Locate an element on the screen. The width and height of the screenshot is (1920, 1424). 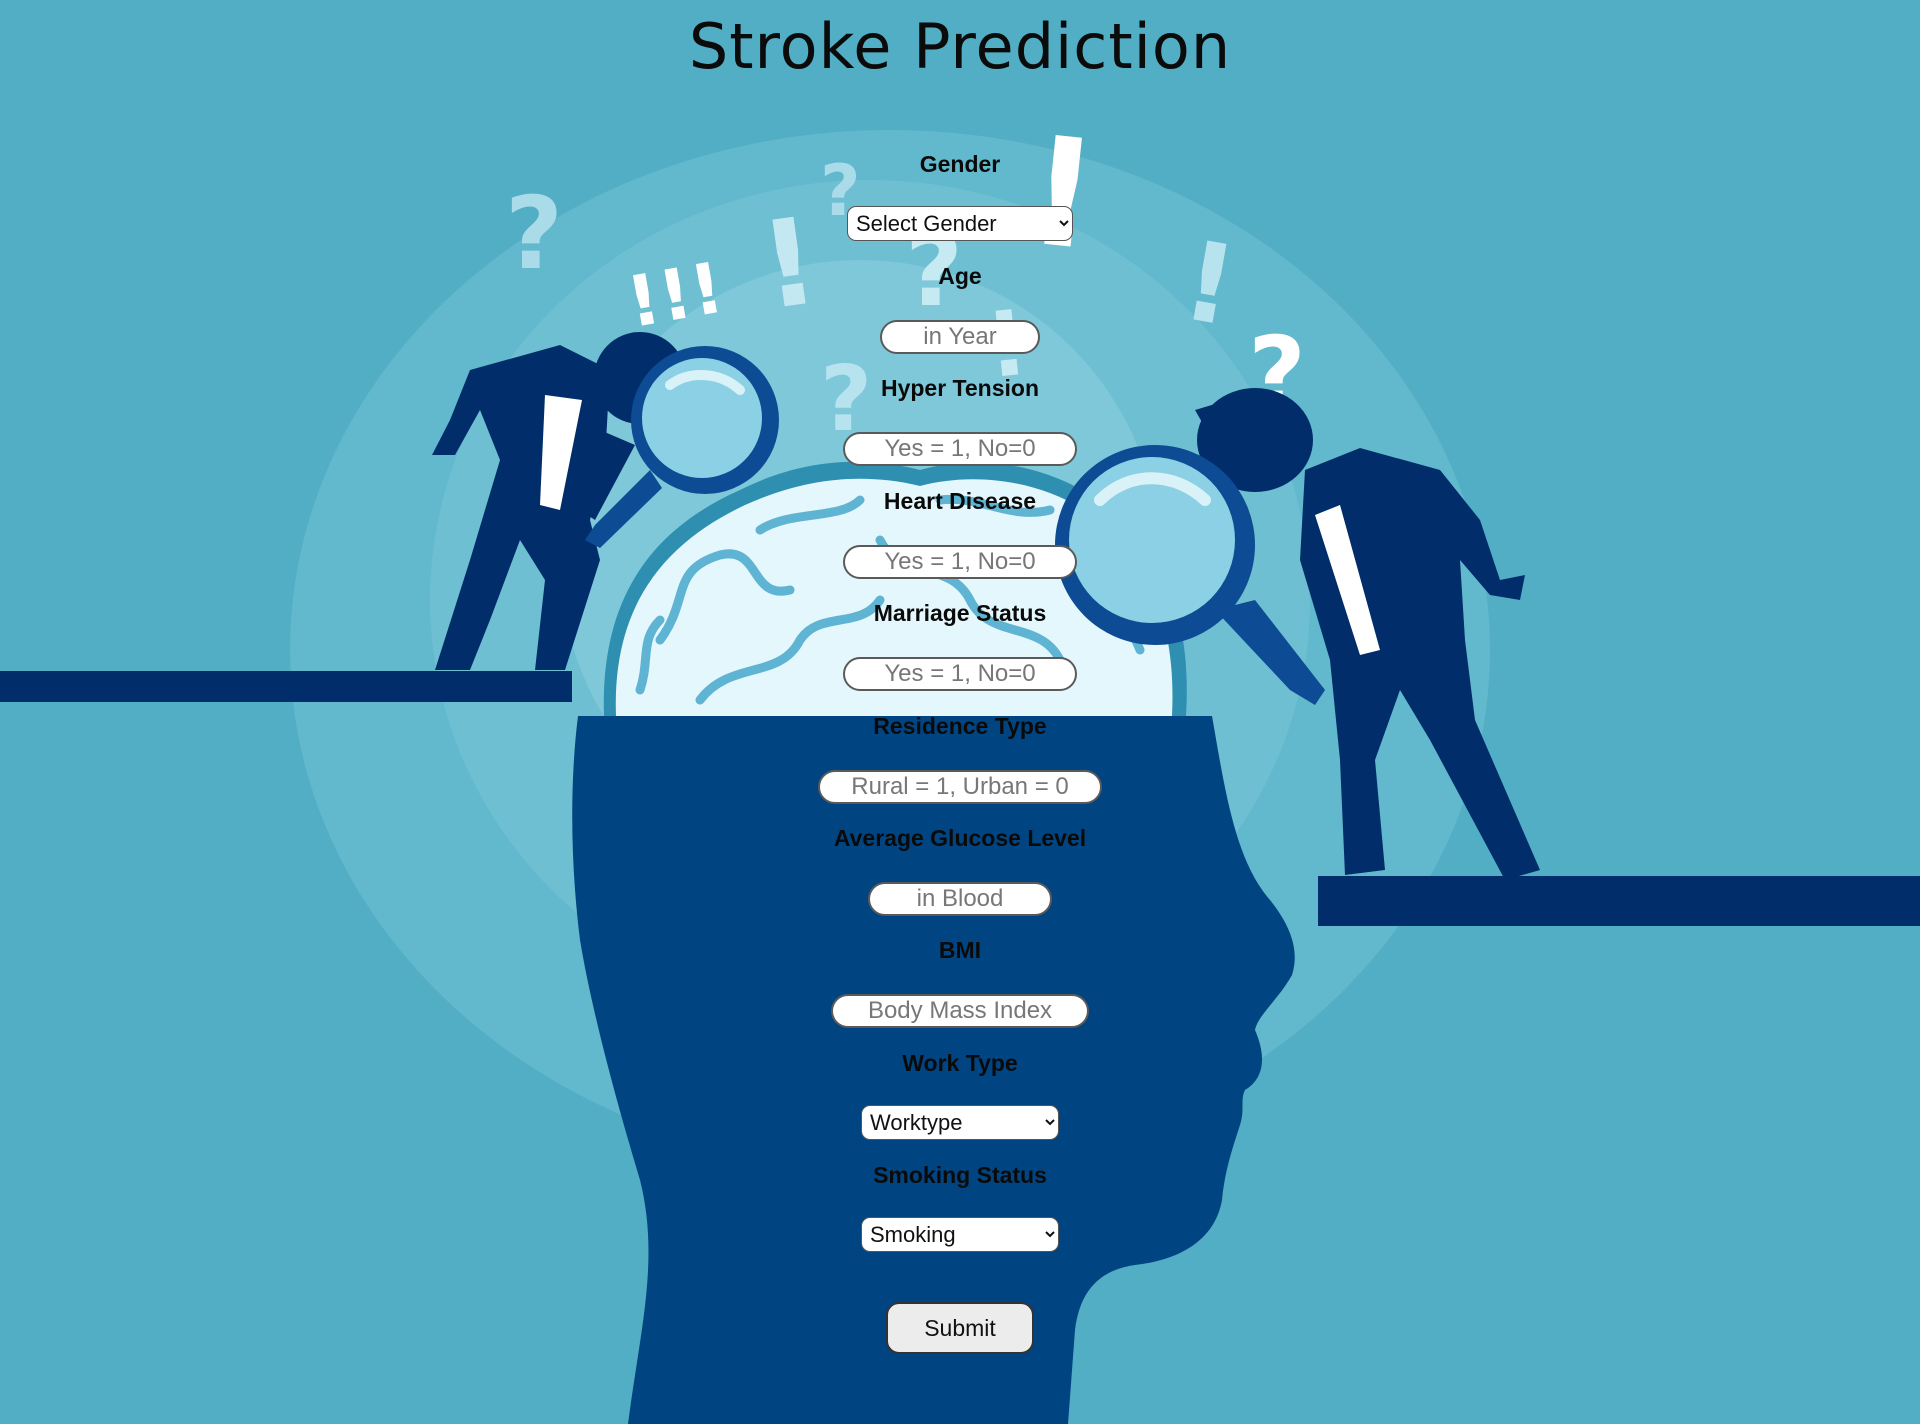
bmi-field: BMI is located at coordinates (960, 982).